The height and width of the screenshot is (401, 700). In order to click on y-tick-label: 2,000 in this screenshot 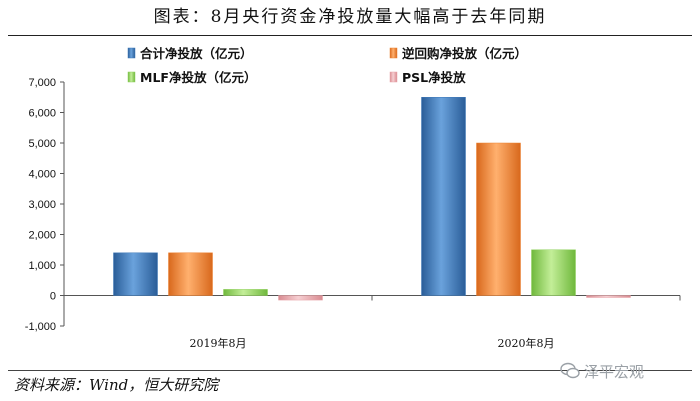, I will do `click(42, 236)`.